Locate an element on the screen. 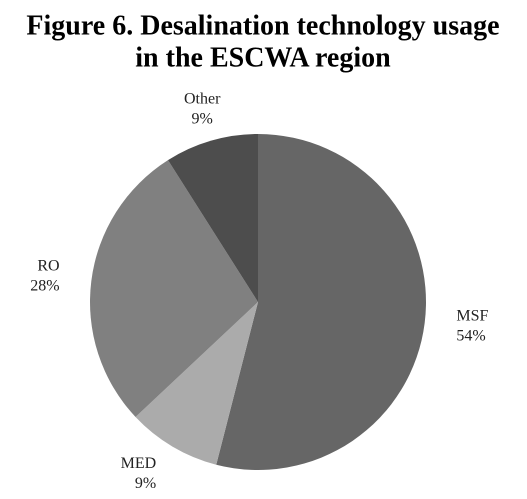 The height and width of the screenshot is (499, 527). slice-label: MED is located at coordinates (139, 463).